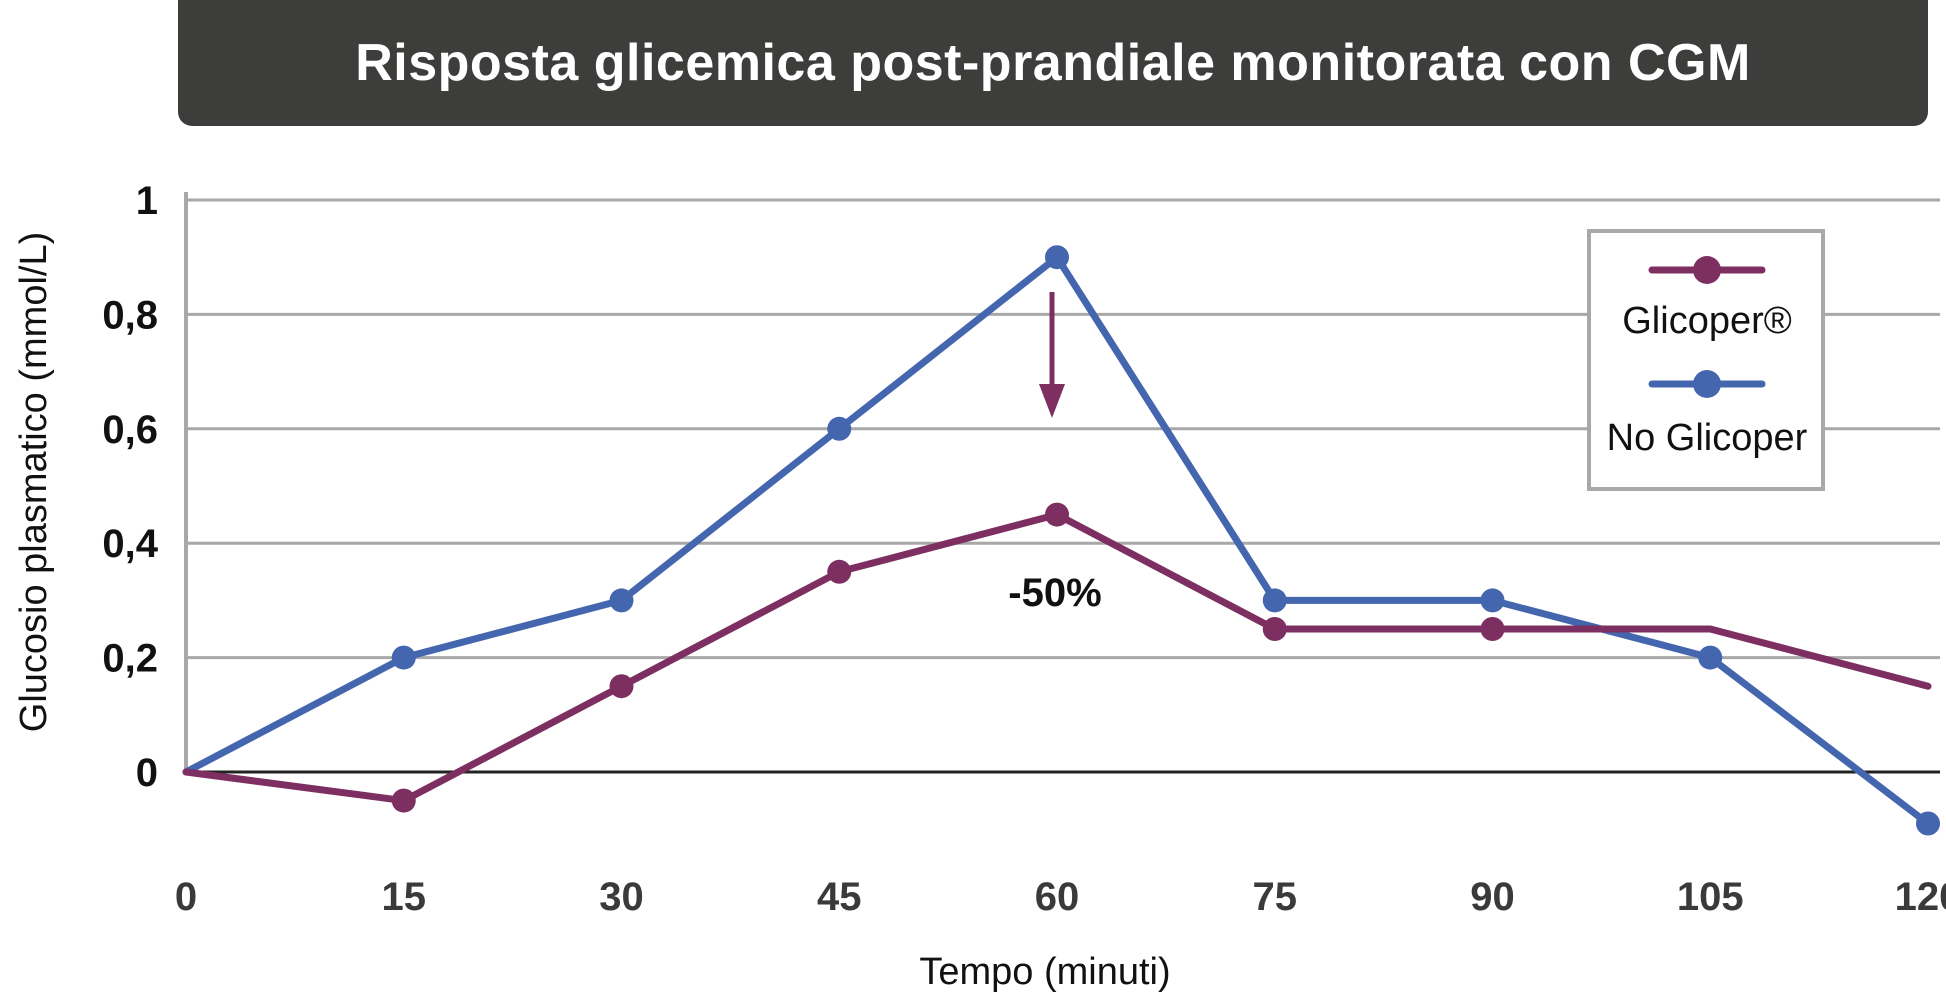 This screenshot has width=1946, height=1000. What do you see at coordinates (1706, 360) in the screenshot?
I see `legend: Glicoper® No Glicoper` at bounding box center [1706, 360].